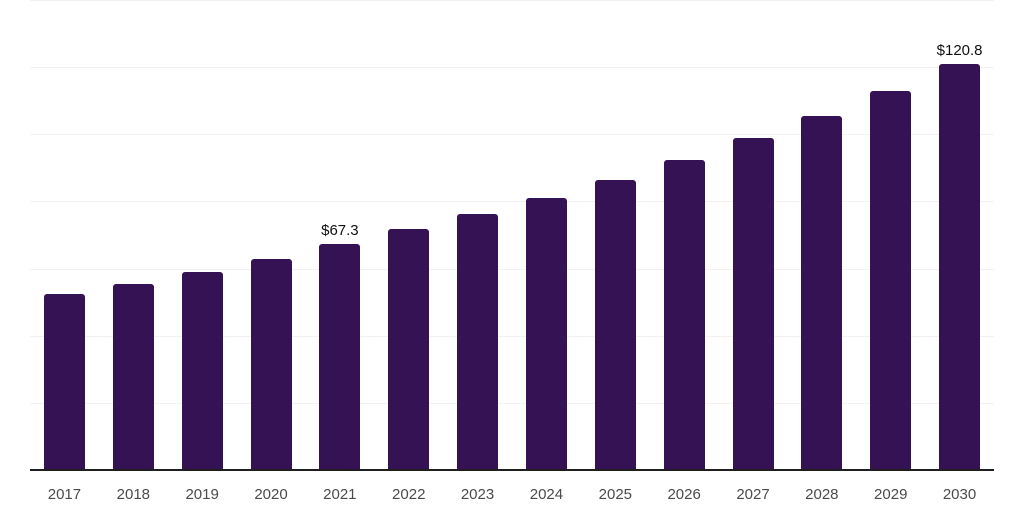 Image resolution: width=1024 pixels, height=512 pixels. I want to click on x-tick-2017: 2017, so click(64, 494).